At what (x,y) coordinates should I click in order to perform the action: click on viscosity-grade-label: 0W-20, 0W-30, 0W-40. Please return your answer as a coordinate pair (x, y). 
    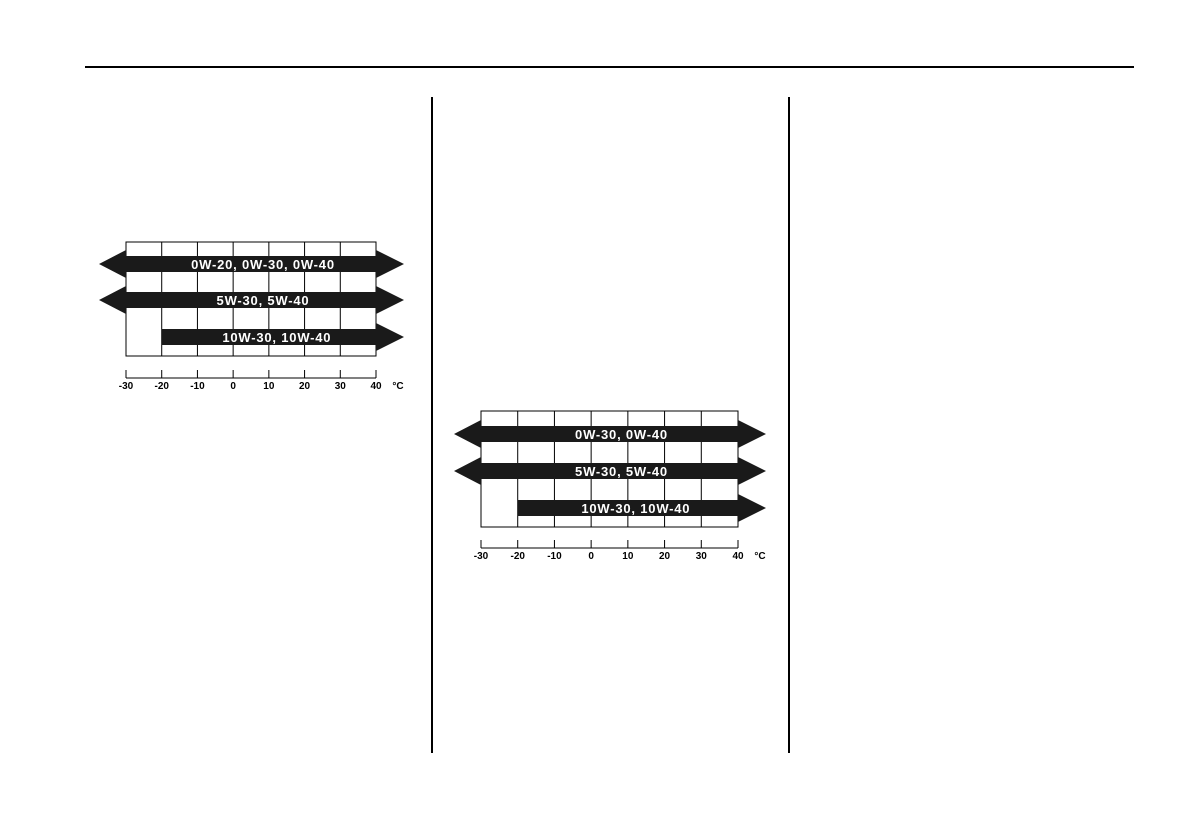
    Looking at the image, I should click on (263, 264).